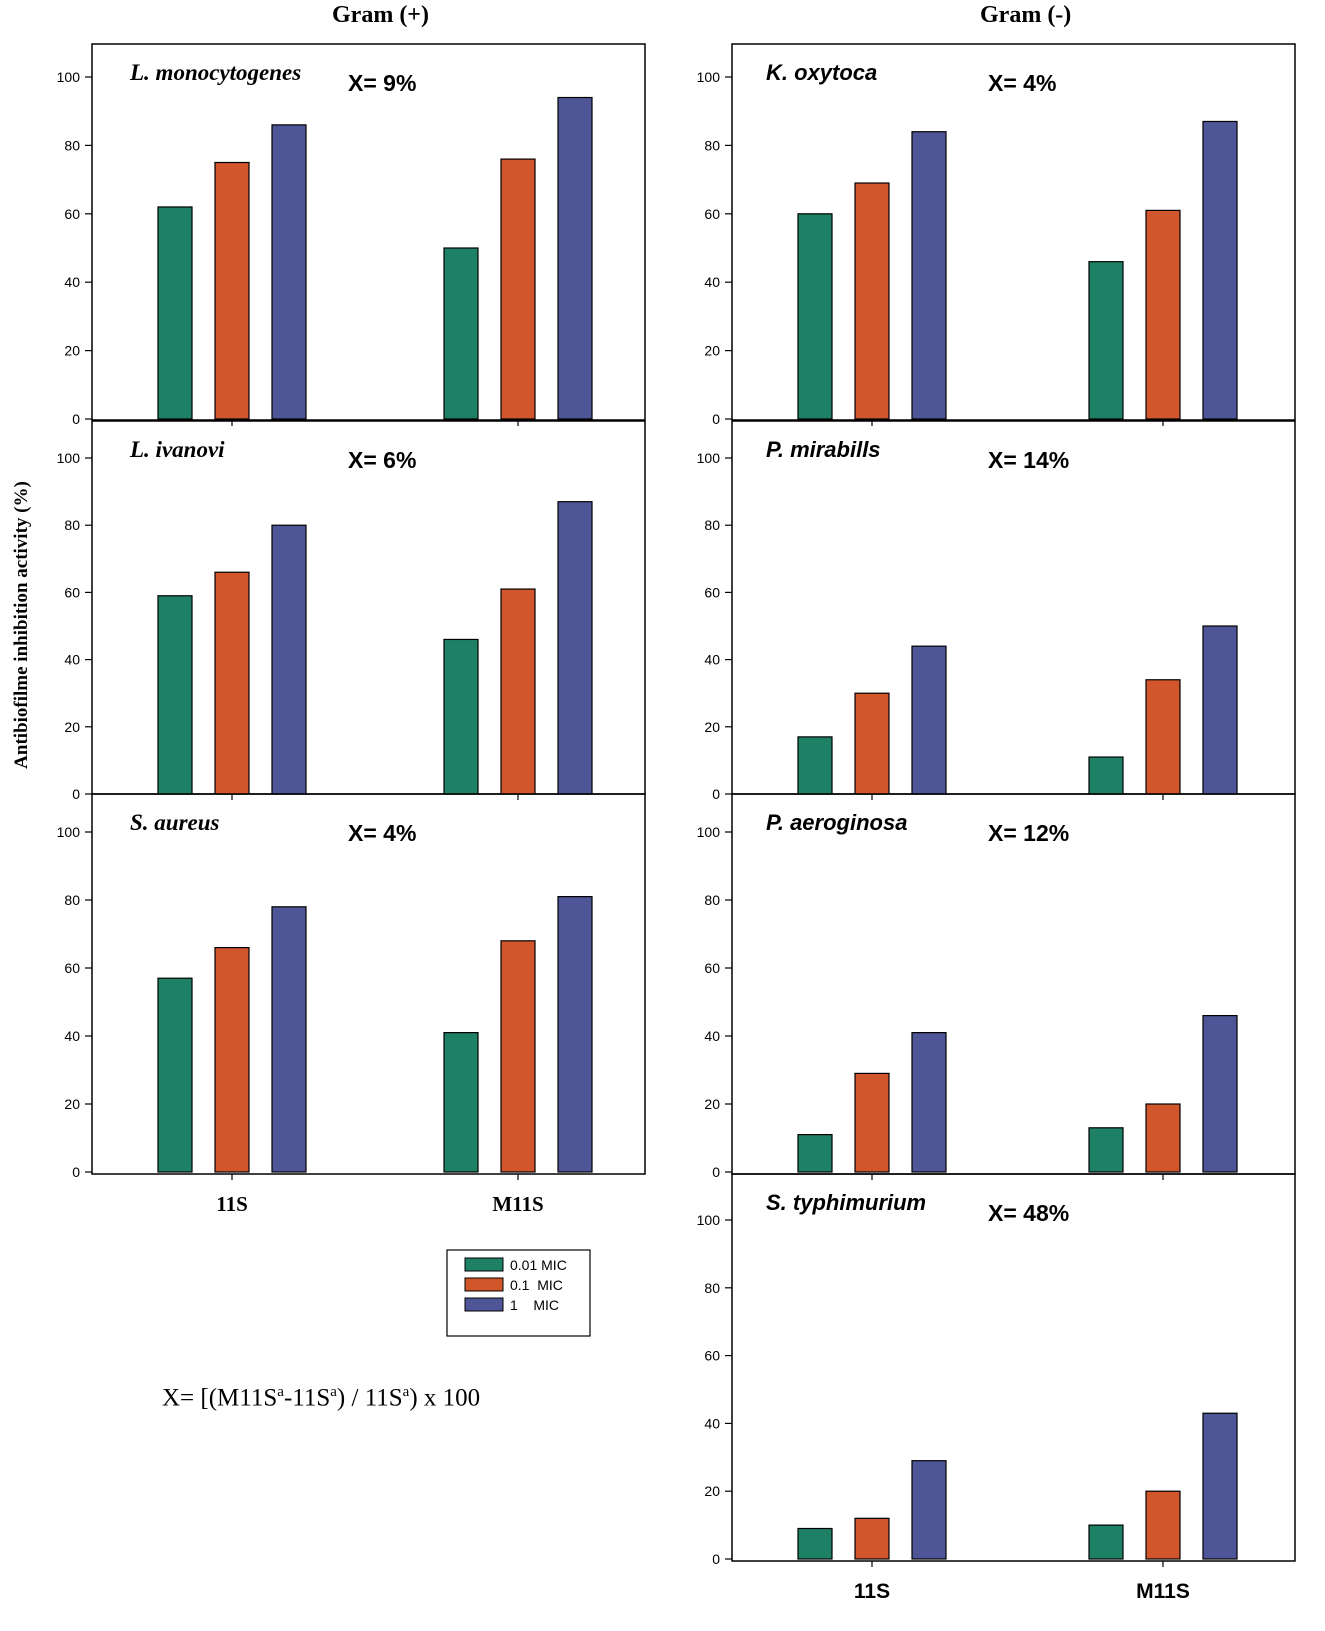 The width and height of the screenshot is (1325, 1631). I want to click on legend-label: 0.01 MIC, so click(538, 1265).